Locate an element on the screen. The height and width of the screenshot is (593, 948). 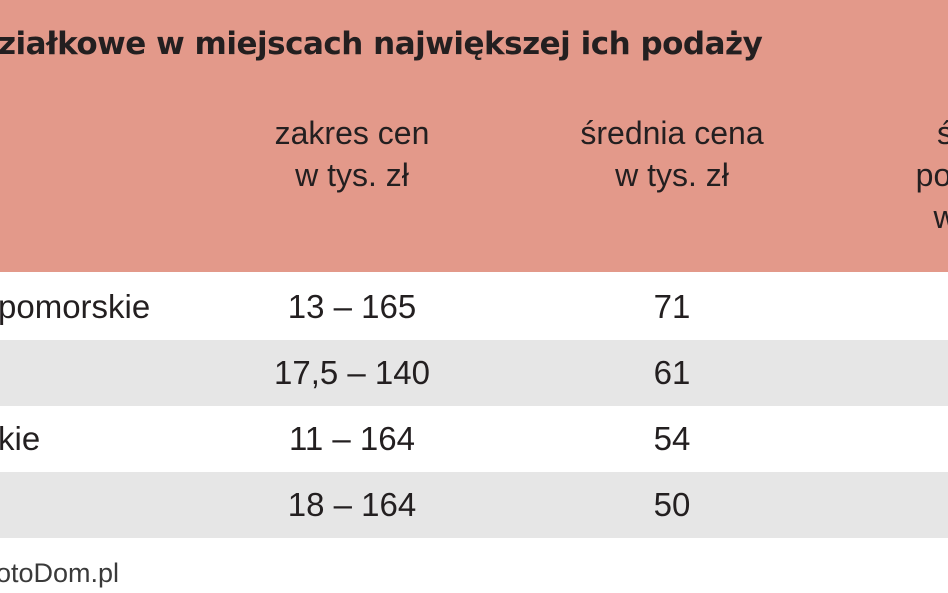
column-header-line: zakres cen is located at coordinates (352, 133).